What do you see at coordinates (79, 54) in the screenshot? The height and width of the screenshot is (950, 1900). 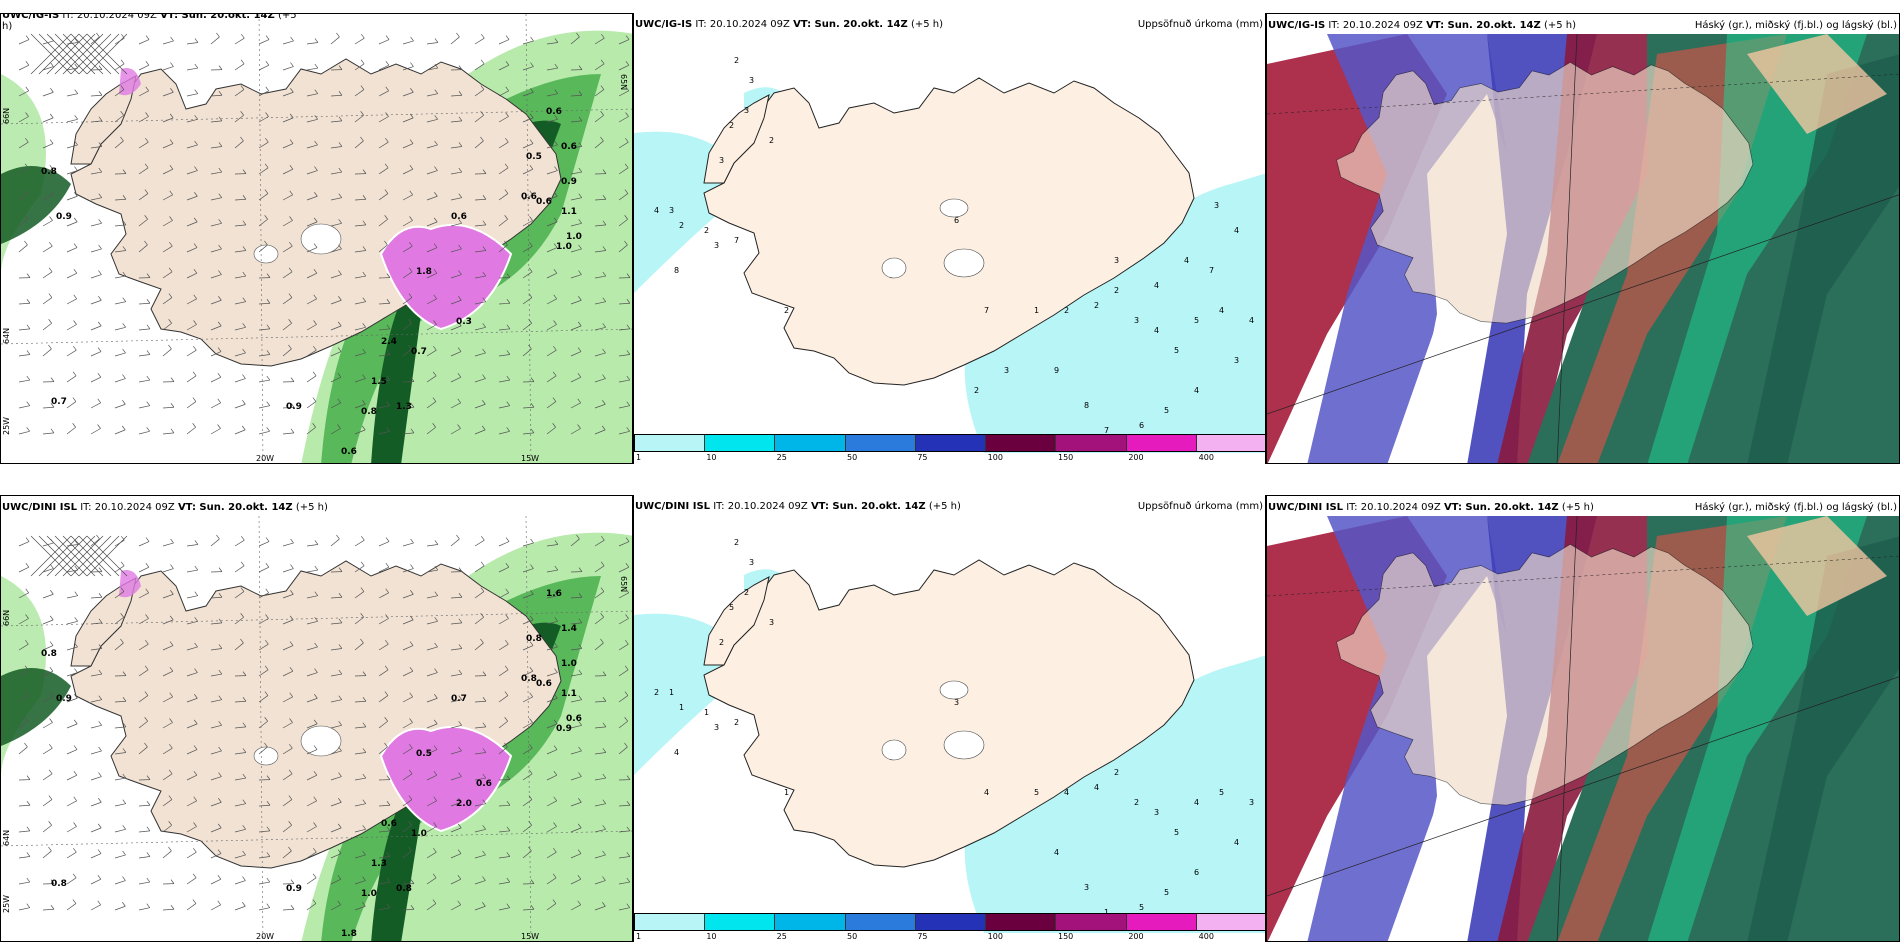 I see `hatch-area` at bounding box center [79, 54].